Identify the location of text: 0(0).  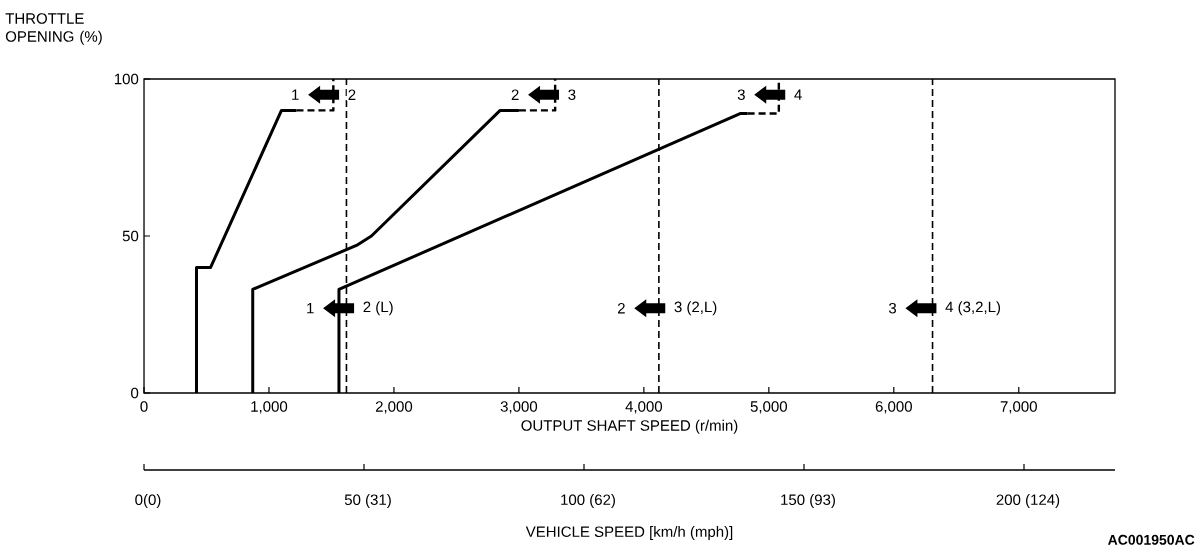
(148, 501).